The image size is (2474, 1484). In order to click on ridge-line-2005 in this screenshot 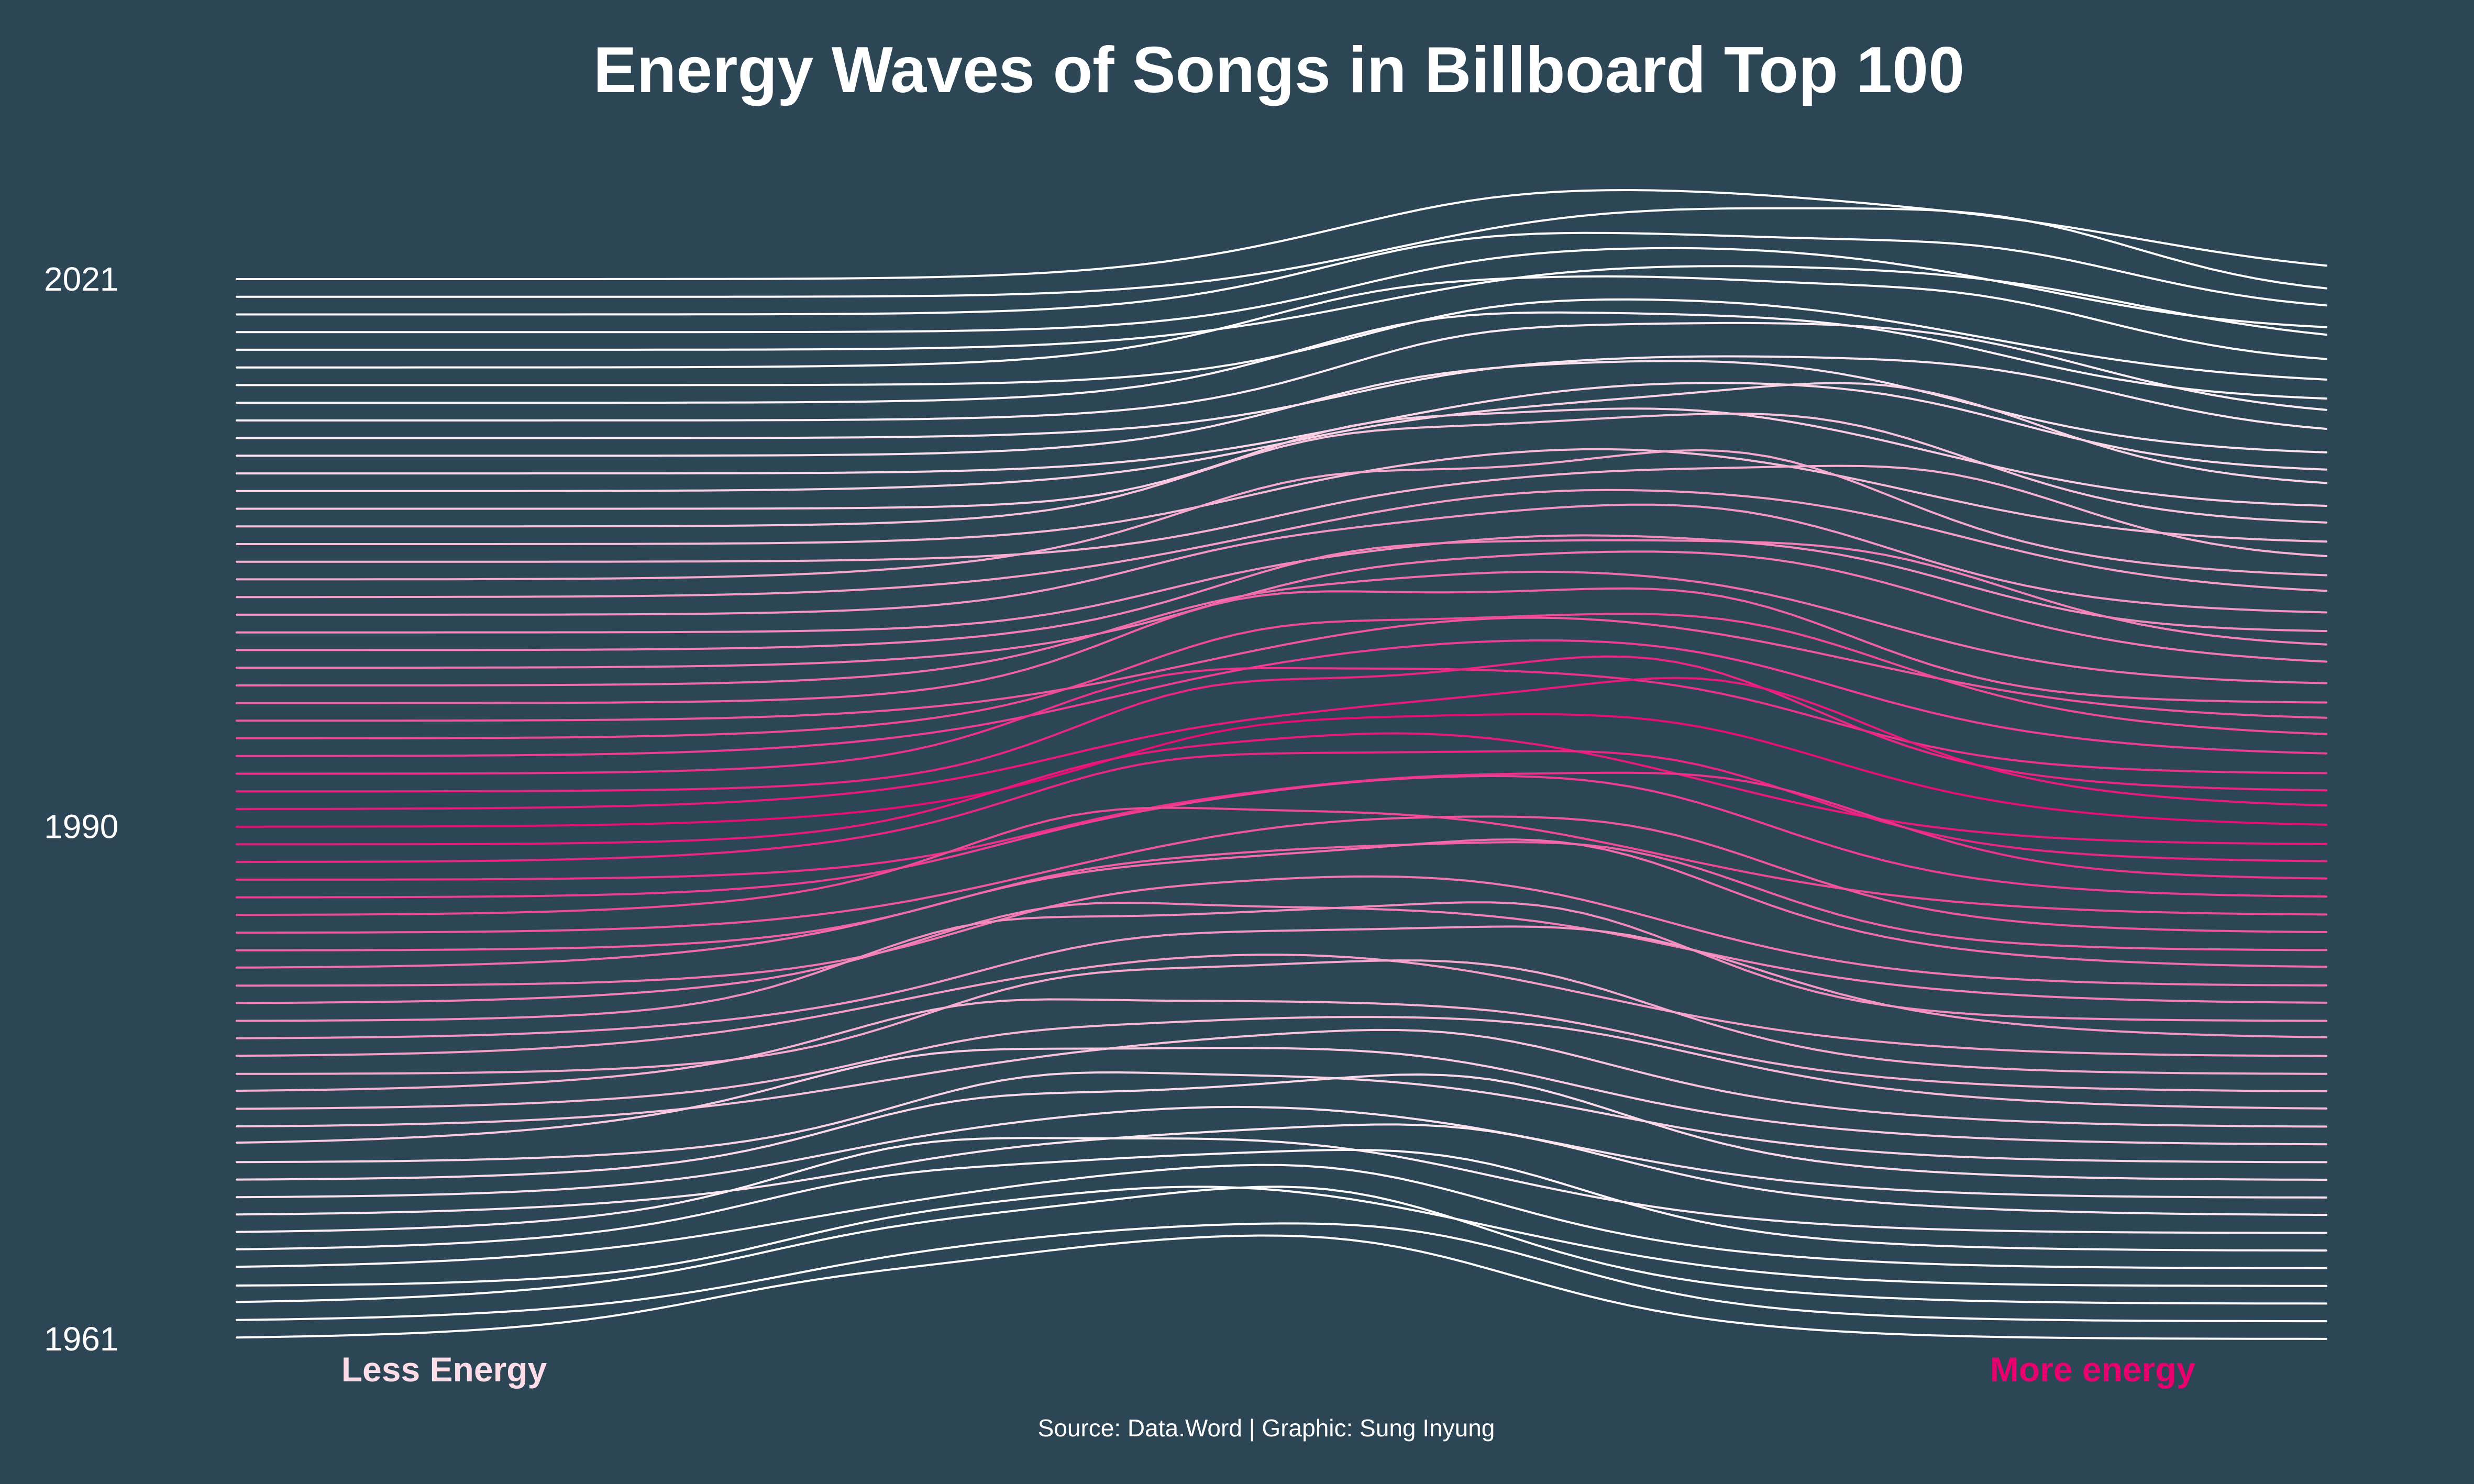, I will do `click(1281, 513)`.